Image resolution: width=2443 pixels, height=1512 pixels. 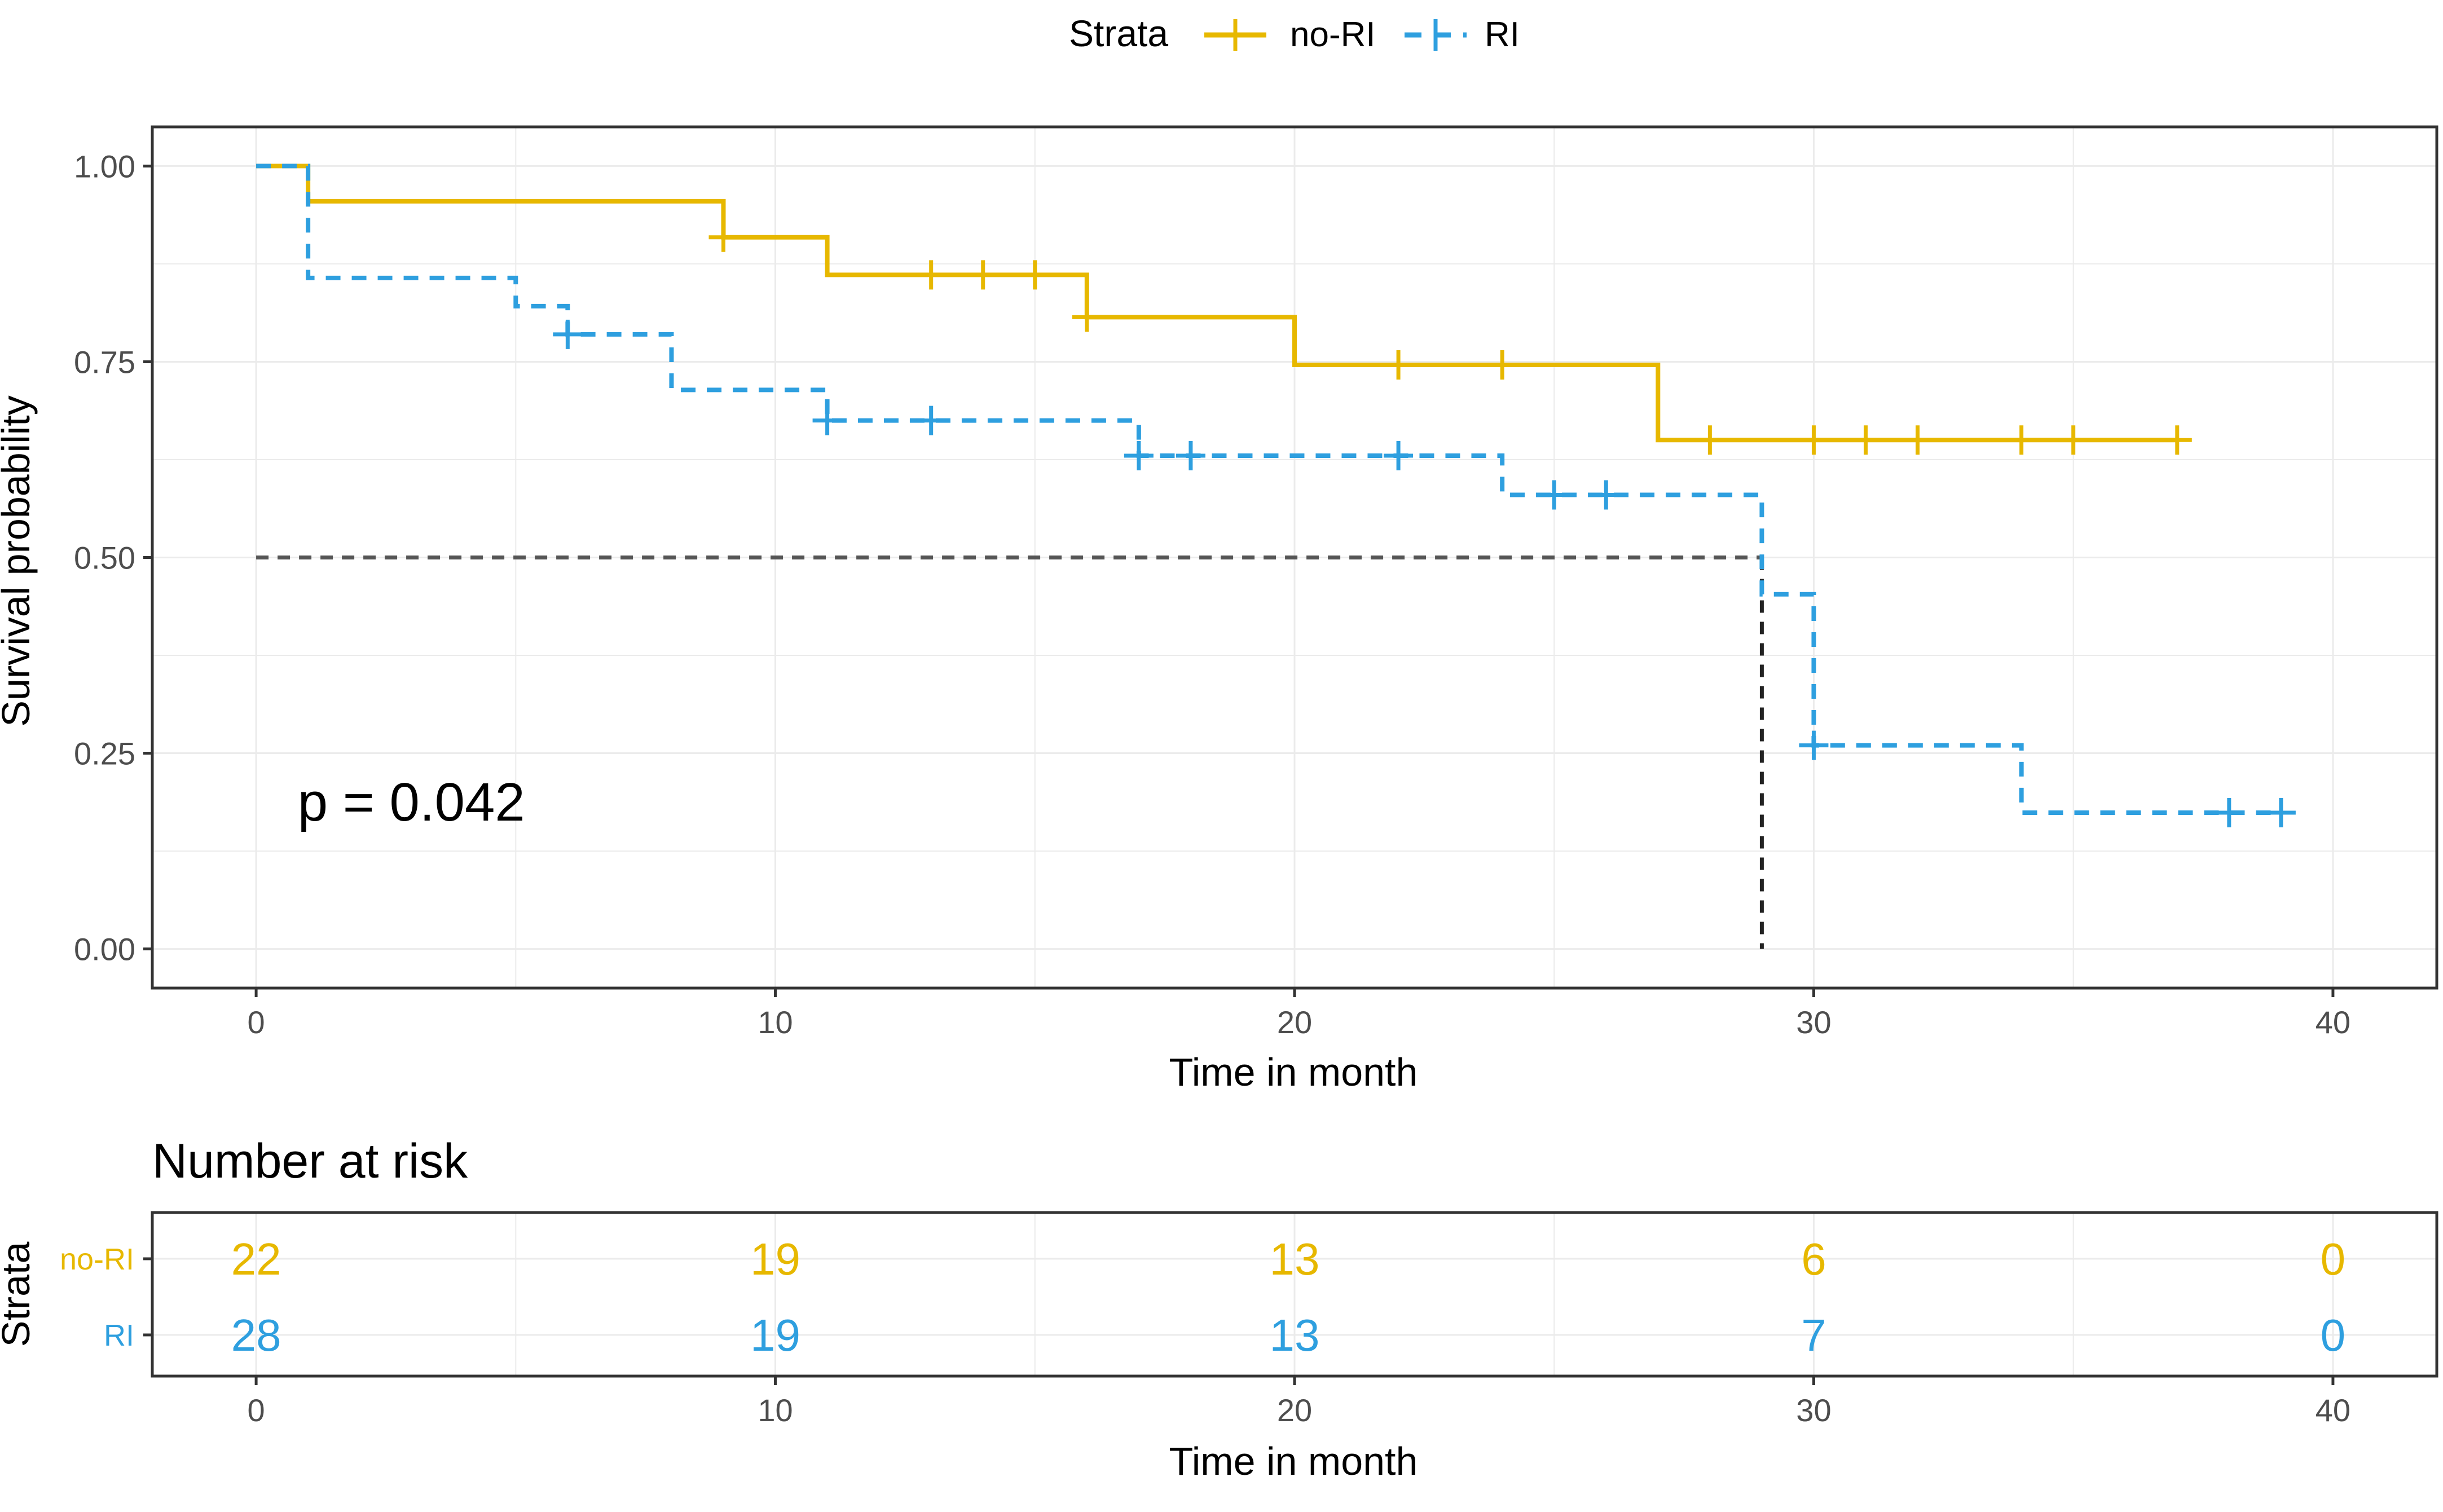 I want to click on risk-x-tick-label: 30, so click(x=1813, y=1410).